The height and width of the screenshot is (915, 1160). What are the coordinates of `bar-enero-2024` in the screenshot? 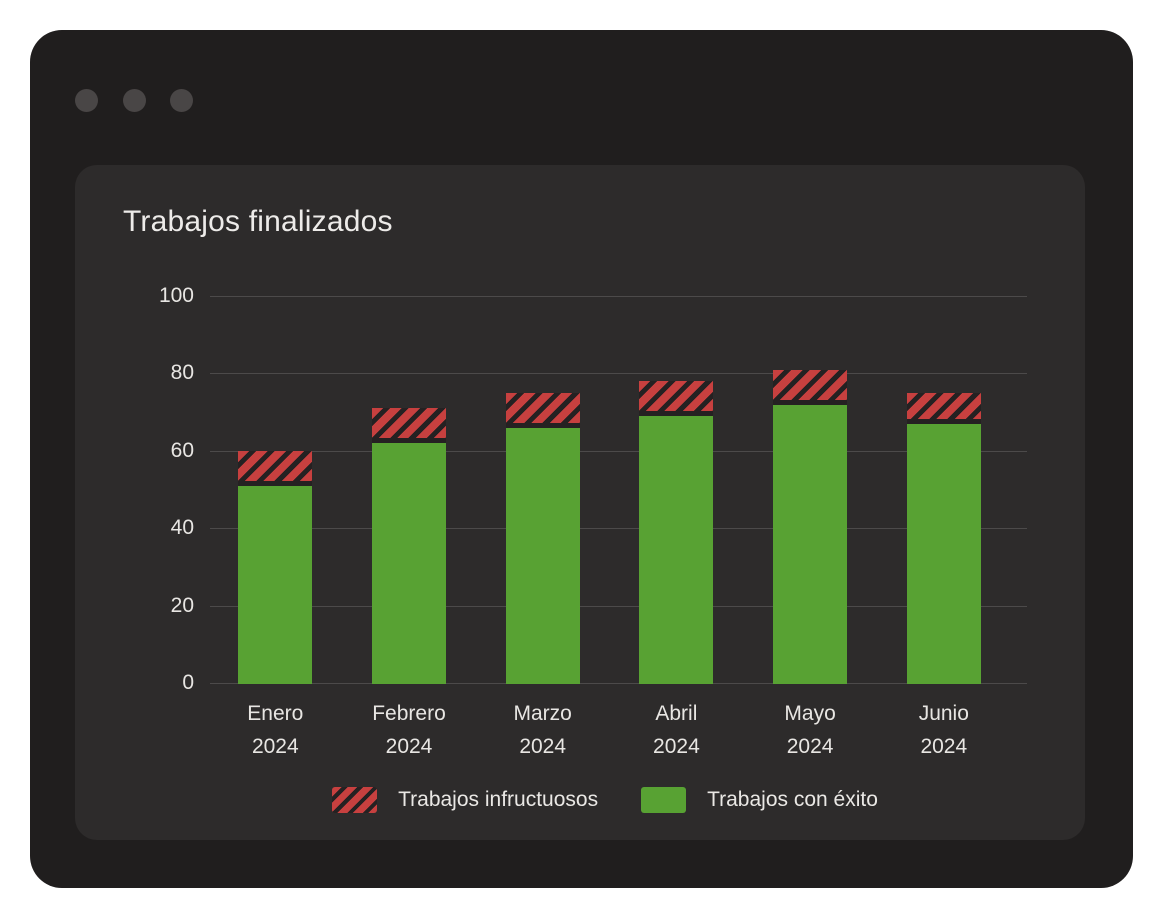 It's located at (275, 567).